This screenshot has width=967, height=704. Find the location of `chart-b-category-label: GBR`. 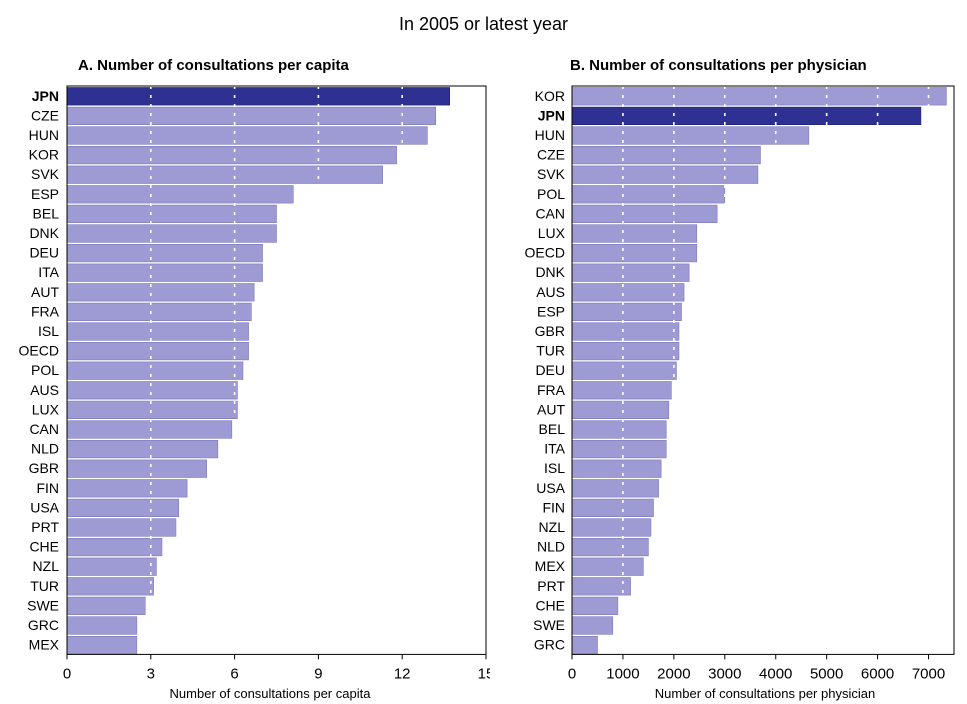

chart-b-category-label: GBR is located at coordinates (550, 331).